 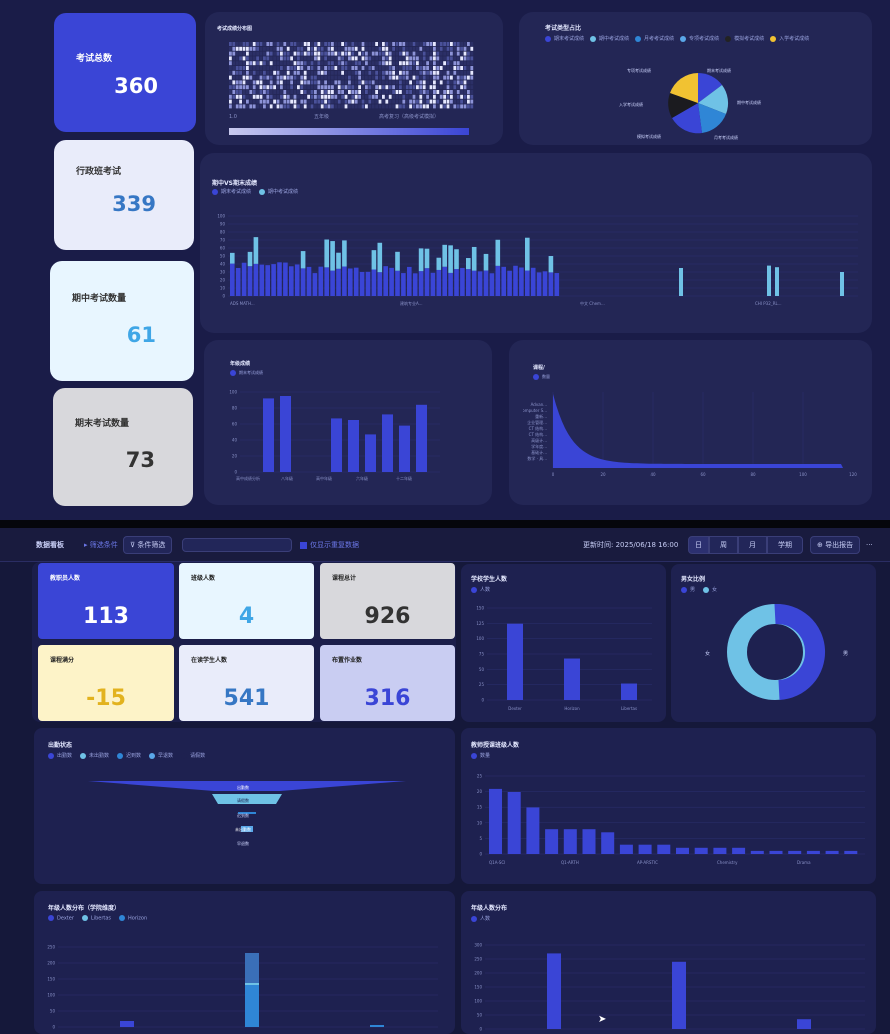 I want to click on legend-item: 早退数, so click(x=161, y=755).